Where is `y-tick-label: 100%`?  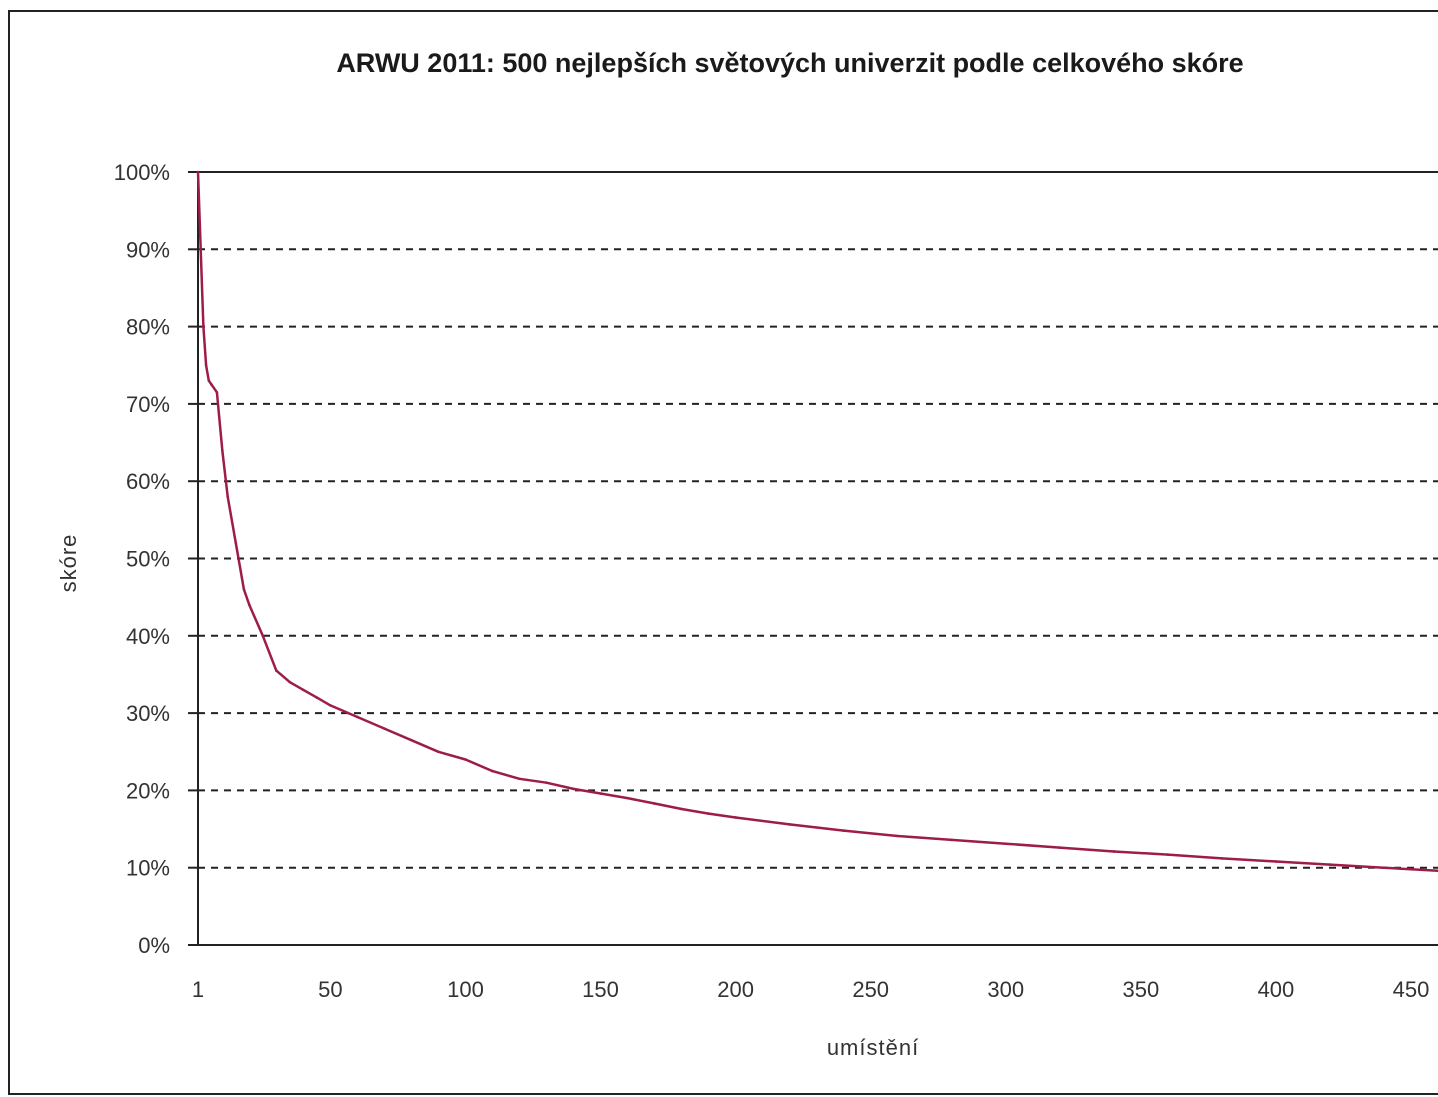 y-tick-label: 100% is located at coordinates (142, 172).